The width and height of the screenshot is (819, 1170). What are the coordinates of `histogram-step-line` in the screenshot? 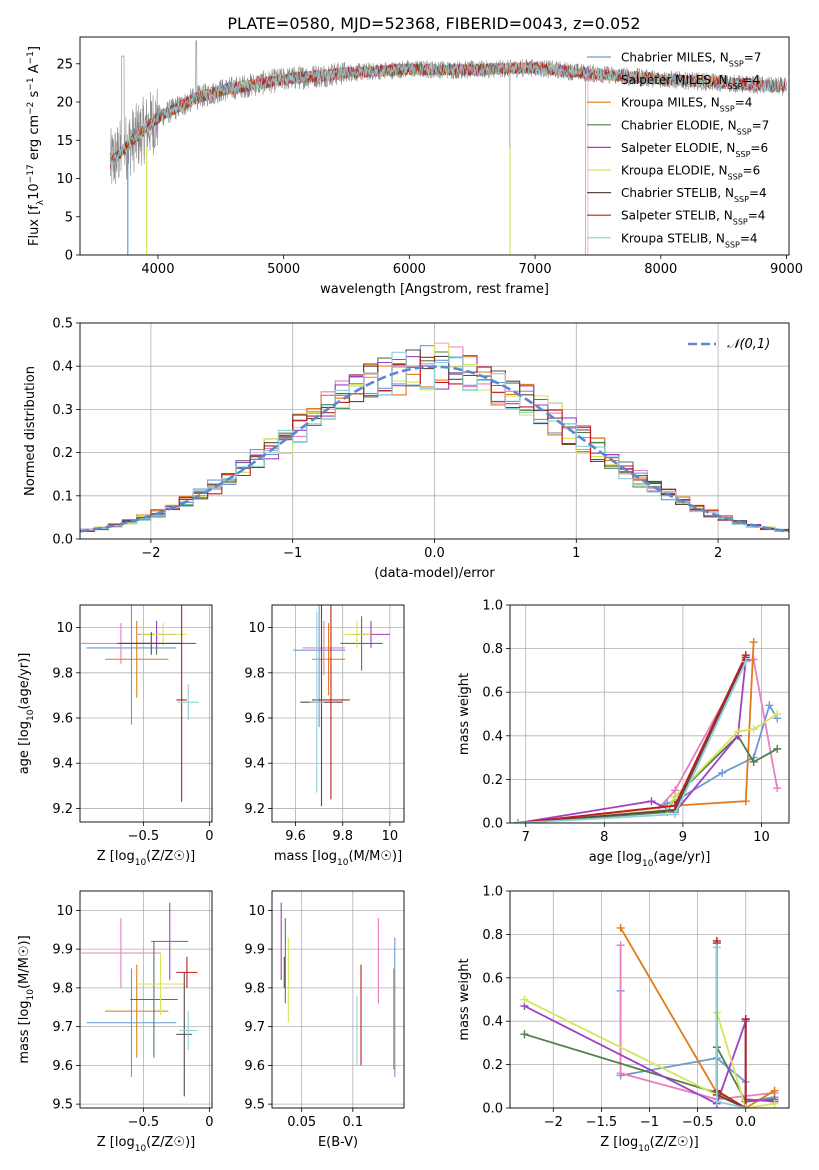 It's located at (434, 442).